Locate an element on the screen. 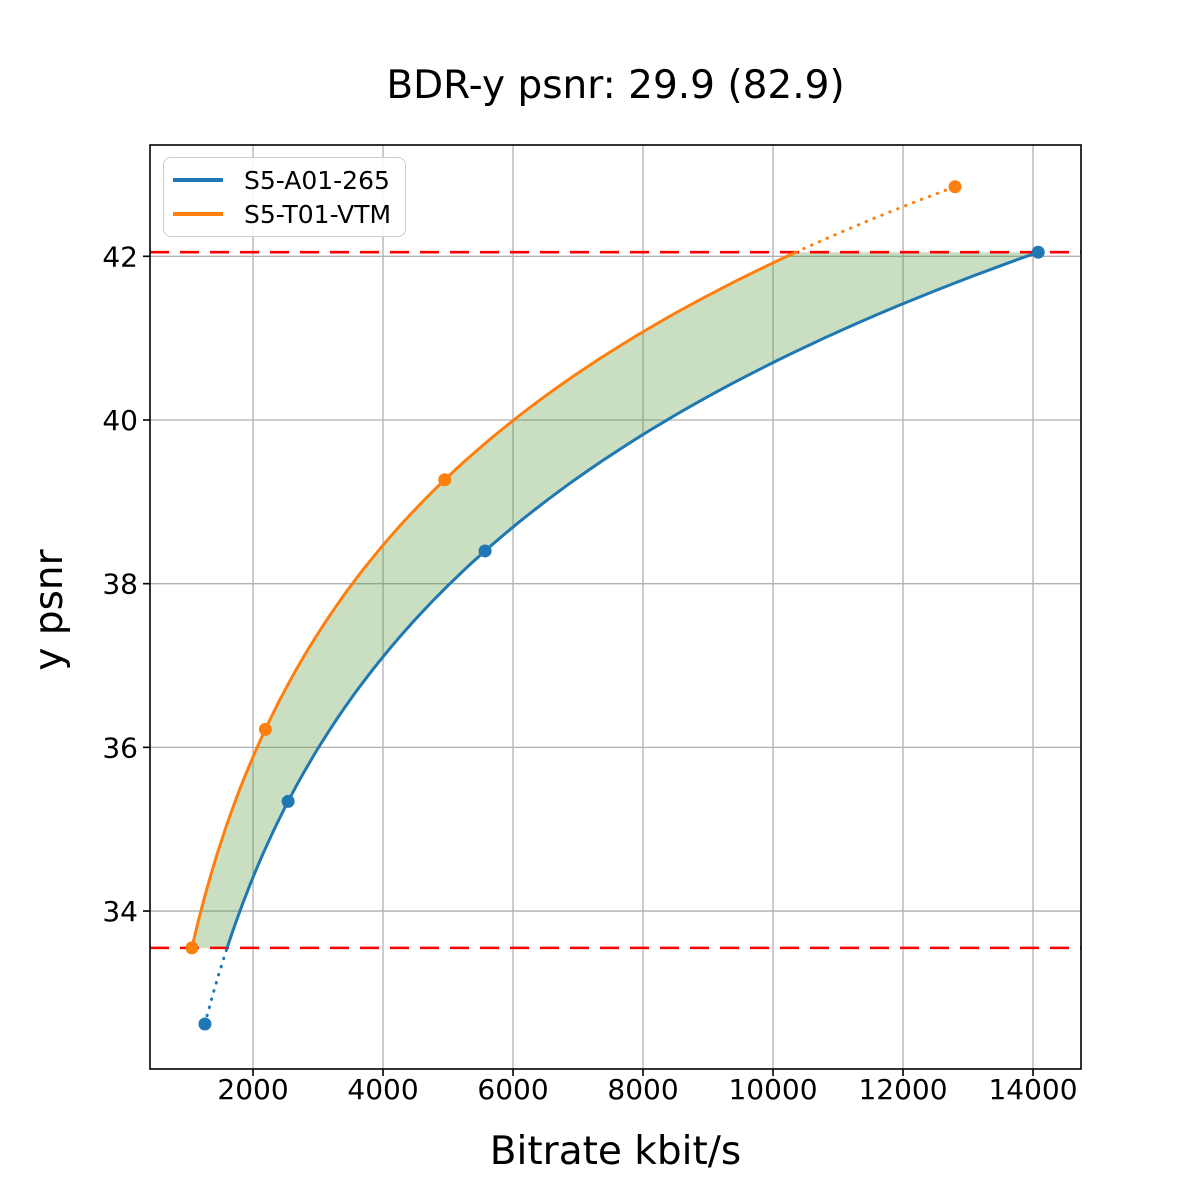 The height and width of the screenshot is (1200, 1200). series-dotted-extension-s5-t01-vtm is located at coordinates (875, 219).